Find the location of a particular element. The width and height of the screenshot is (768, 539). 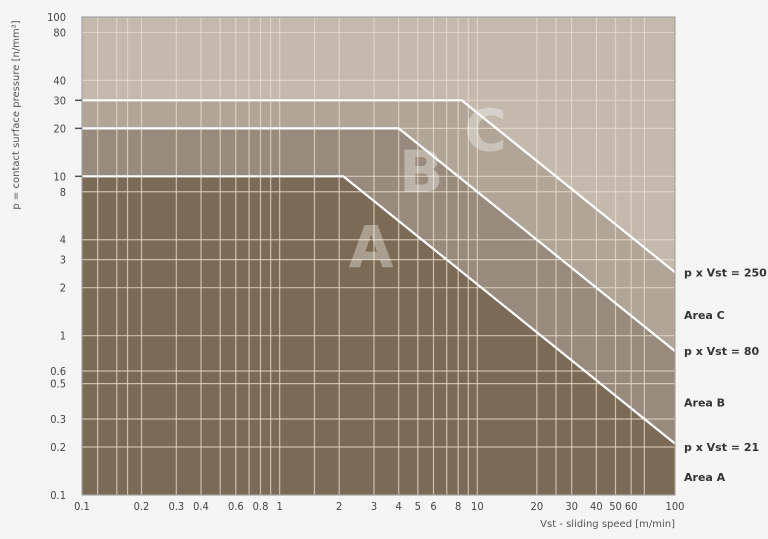

y-tick-label: 3 is located at coordinates (63, 260).